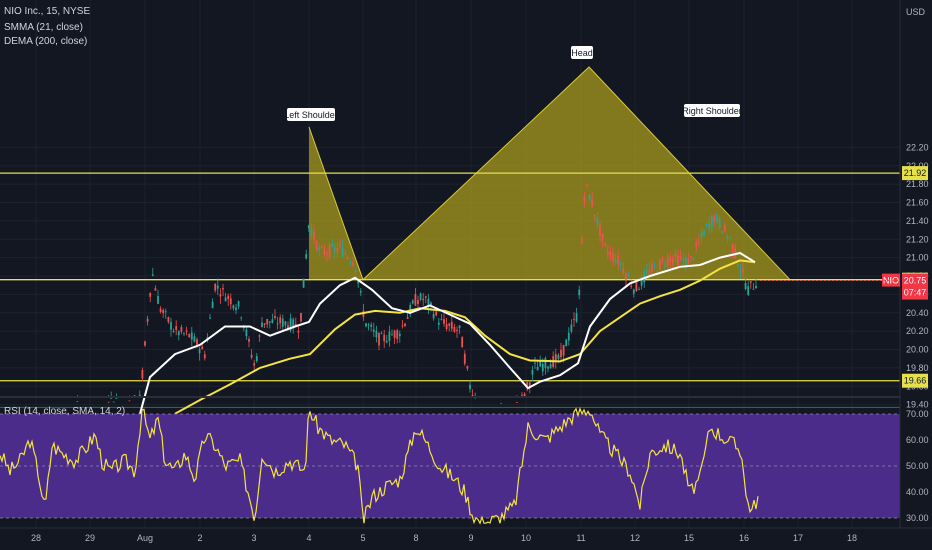 The image size is (932, 550). Describe the element at coordinates (852, 538) in the screenshot. I see `time-tick-label: 18` at that location.